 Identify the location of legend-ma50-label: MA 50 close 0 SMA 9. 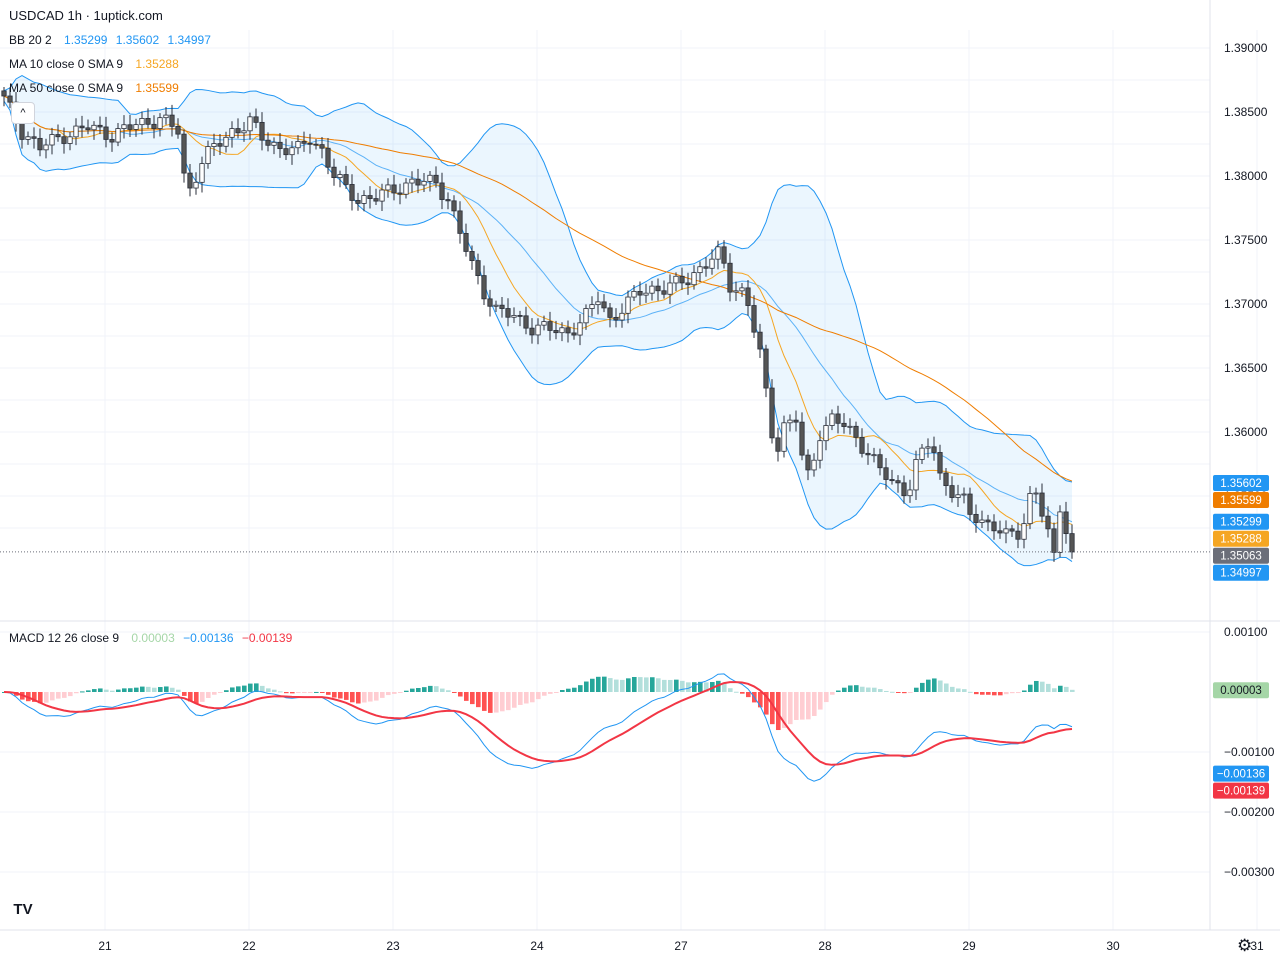
(66, 88).